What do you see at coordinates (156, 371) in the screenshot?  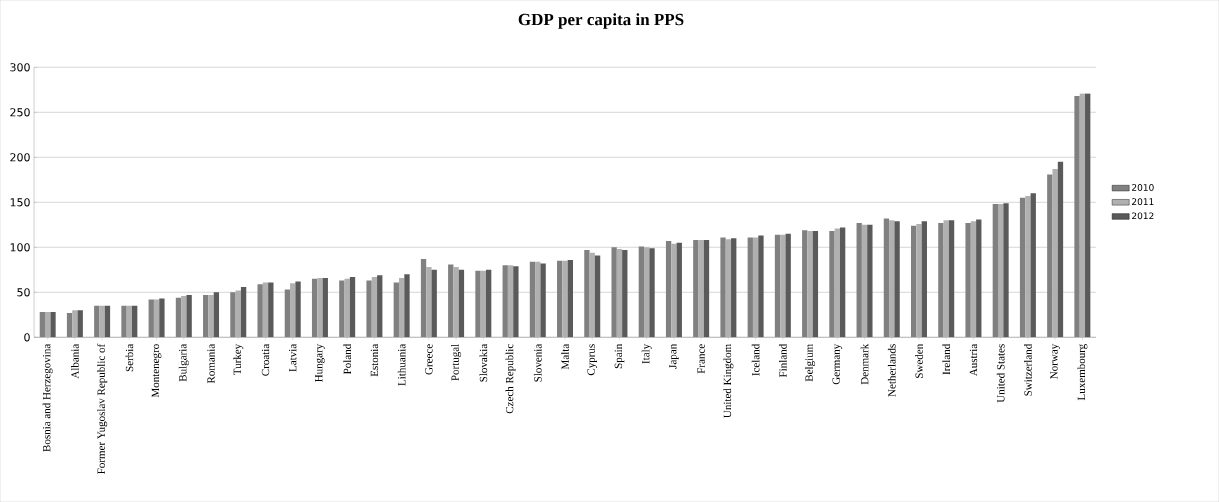 I see `x-tick-label: Montenegro` at bounding box center [156, 371].